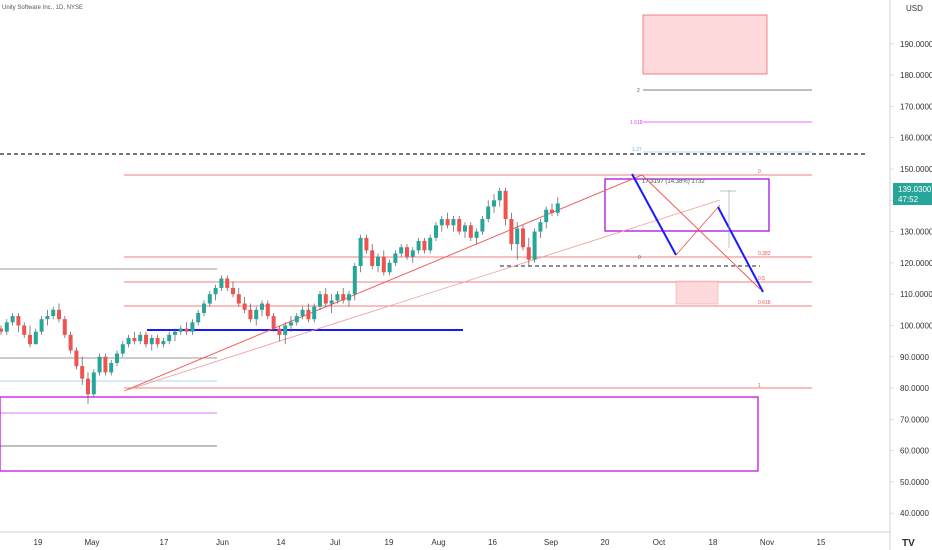 The width and height of the screenshot is (932, 550). I want to click on y-tick-label: 80.0000, so click(914, 388).